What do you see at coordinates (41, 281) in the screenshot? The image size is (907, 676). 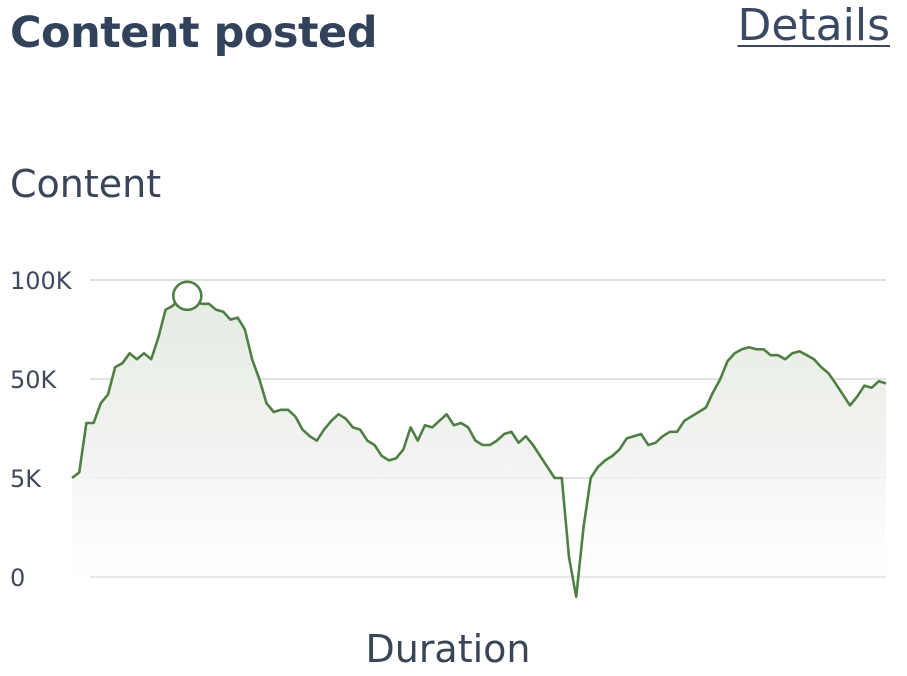 I see `y-tick-label: 100K` at bounding box center [41, 281].